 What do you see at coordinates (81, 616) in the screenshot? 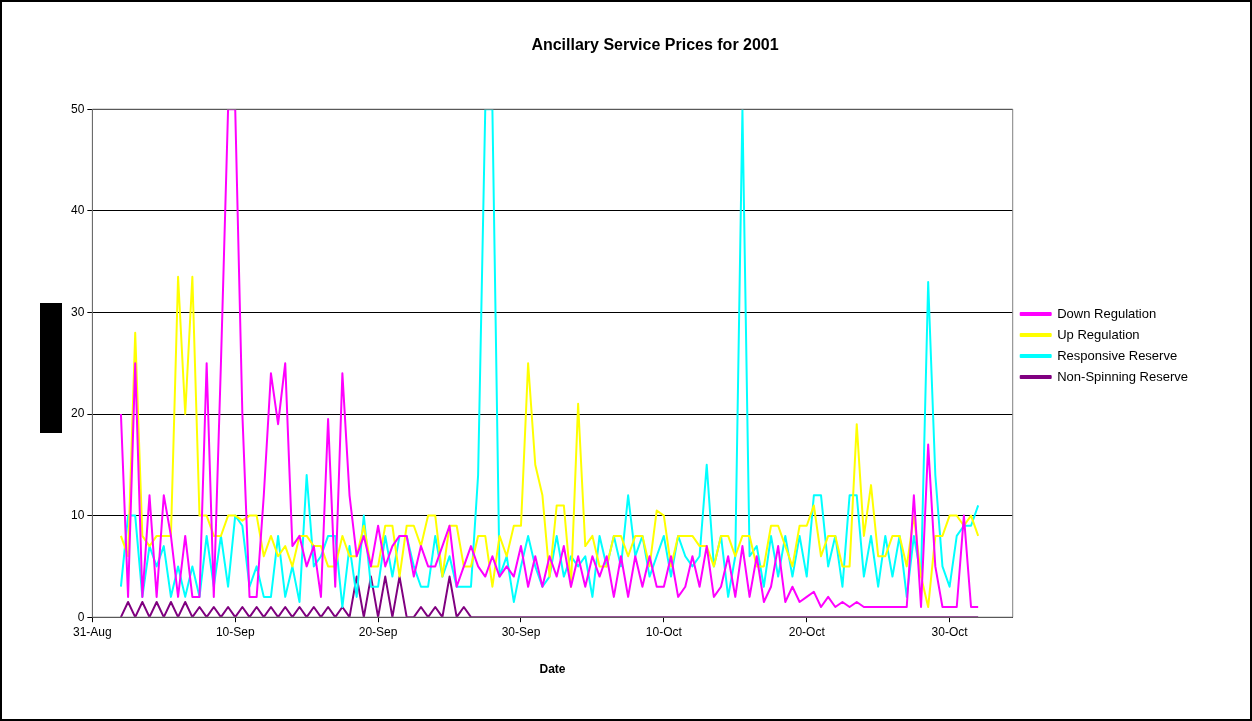
I see `y-tick-label: 0` at bounding box center [81, 616].